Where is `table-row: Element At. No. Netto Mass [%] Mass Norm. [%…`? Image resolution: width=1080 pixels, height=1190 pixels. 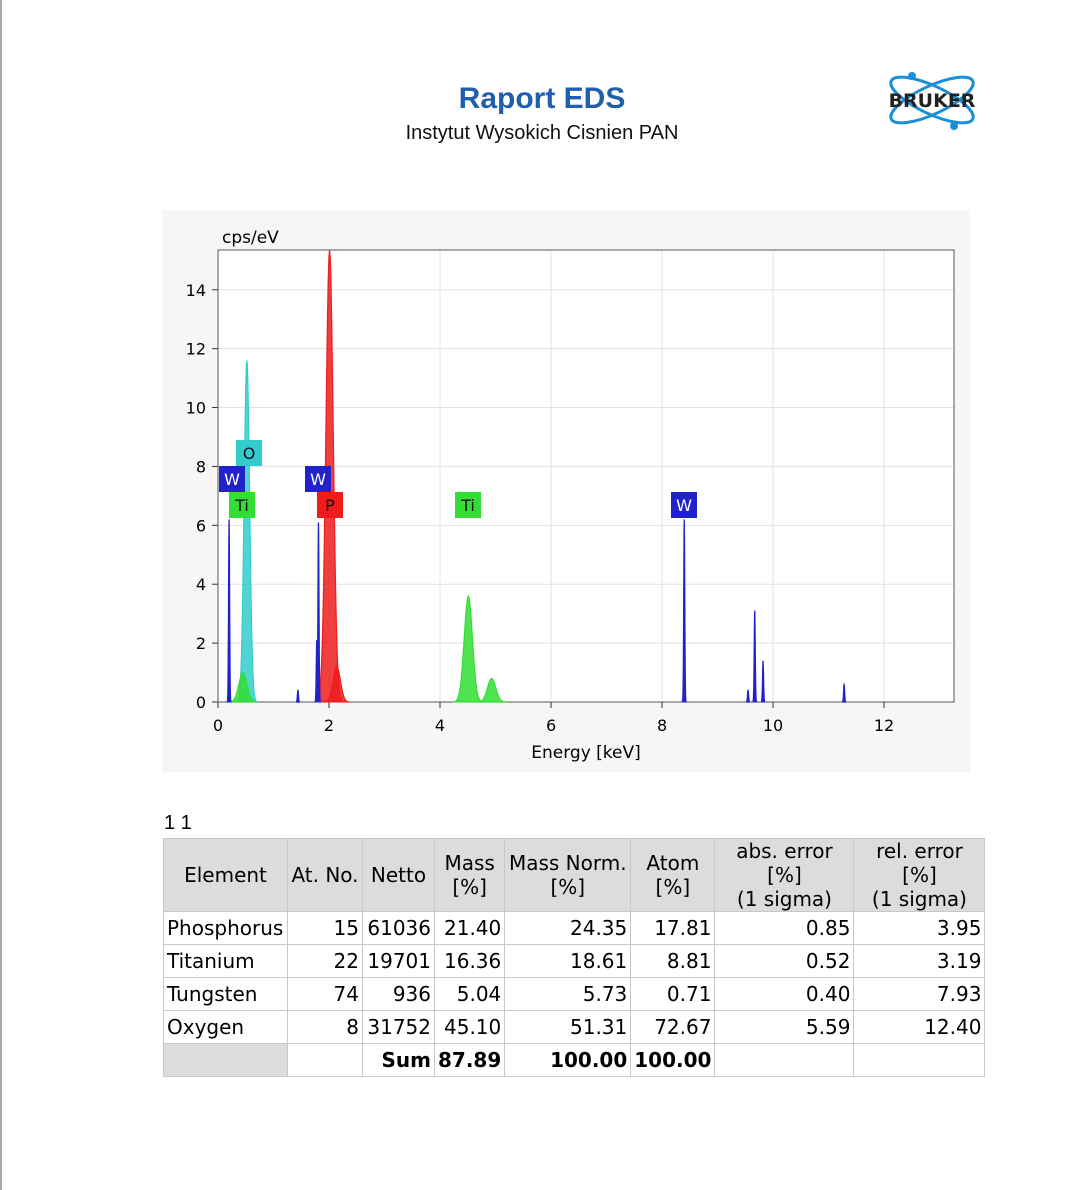 table-row: Element At. No. Netto Mass [%] Mass Norm. [%… is located at coordinates (574, 875).